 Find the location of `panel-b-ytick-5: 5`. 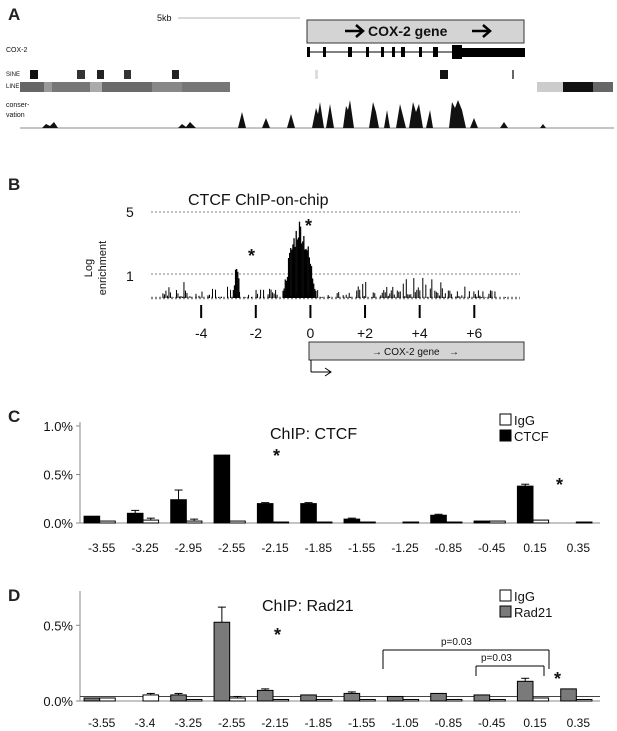

panel-b-ytick-5: 5 is located at coordinates (130, 212).